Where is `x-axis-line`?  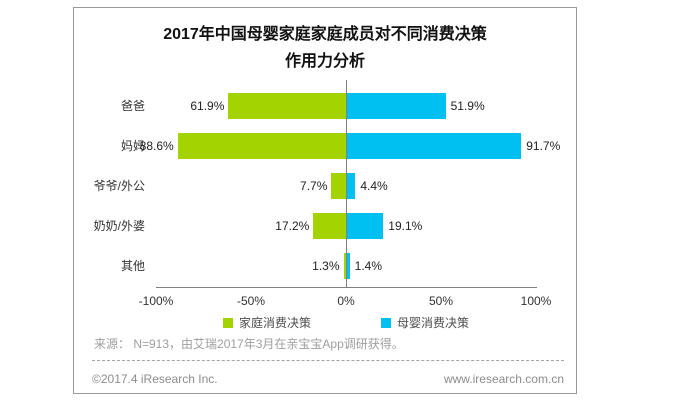
x-axis-line is located at coordinates (346, 287).